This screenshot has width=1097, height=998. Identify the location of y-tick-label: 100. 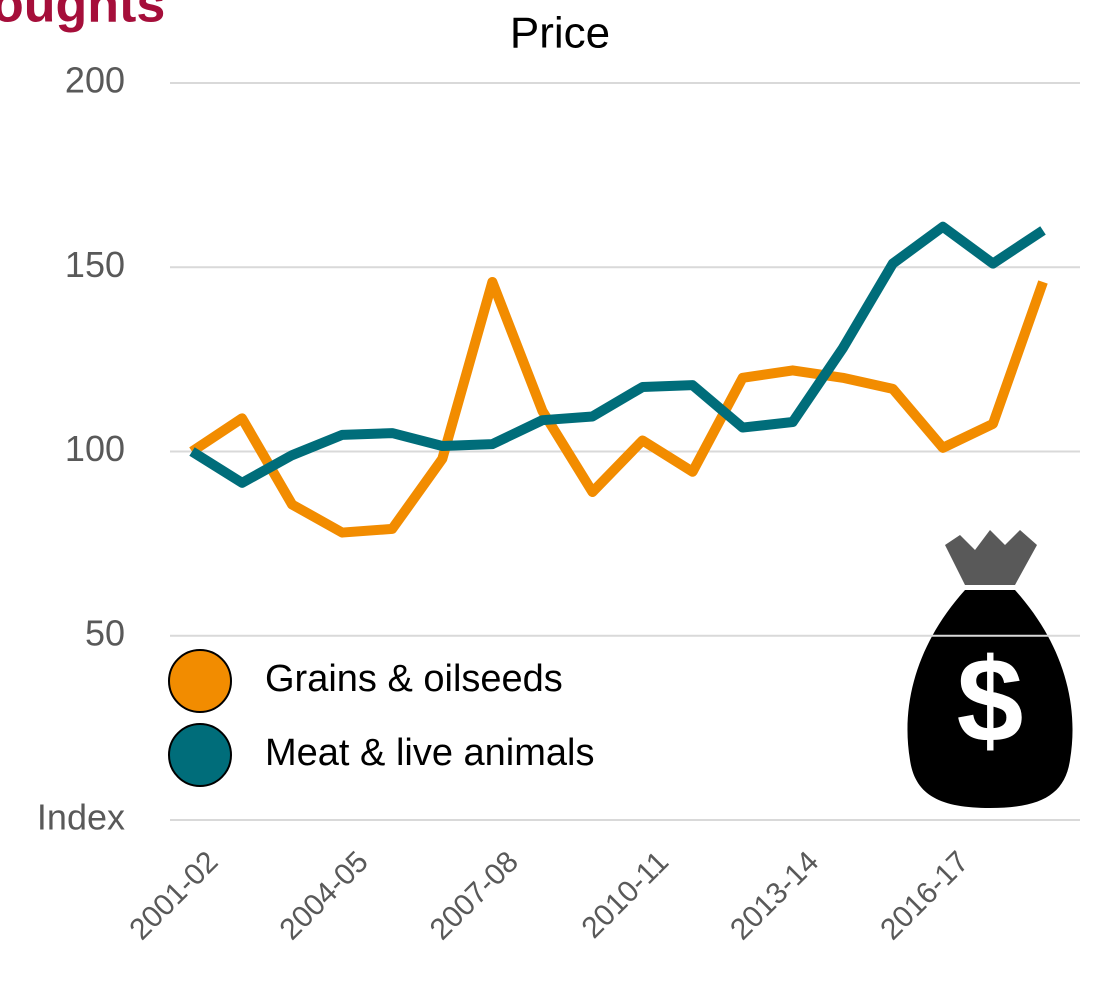
(95, 448).